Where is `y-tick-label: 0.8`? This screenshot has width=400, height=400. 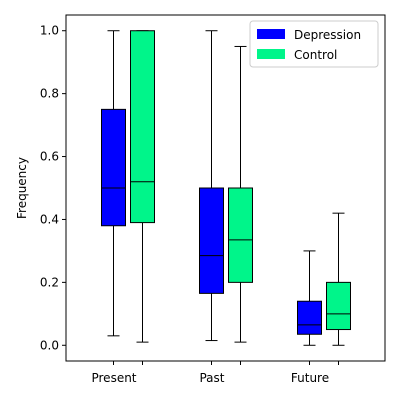 y-tick-label: 0.8 is located at coordinates (49, 94).